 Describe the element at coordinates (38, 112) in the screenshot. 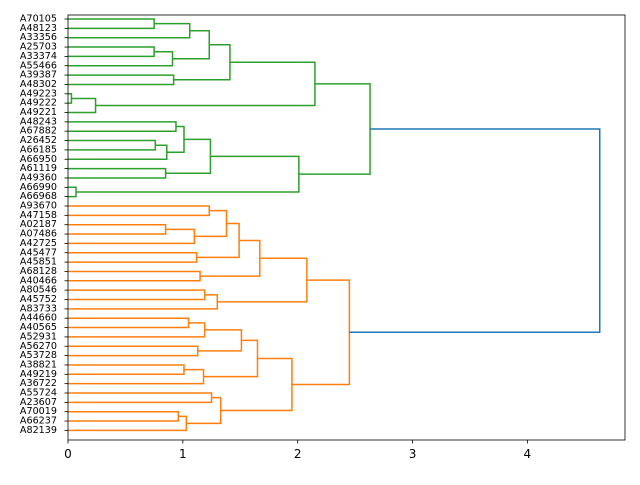

I see `leaf-label: A49221` at that location.